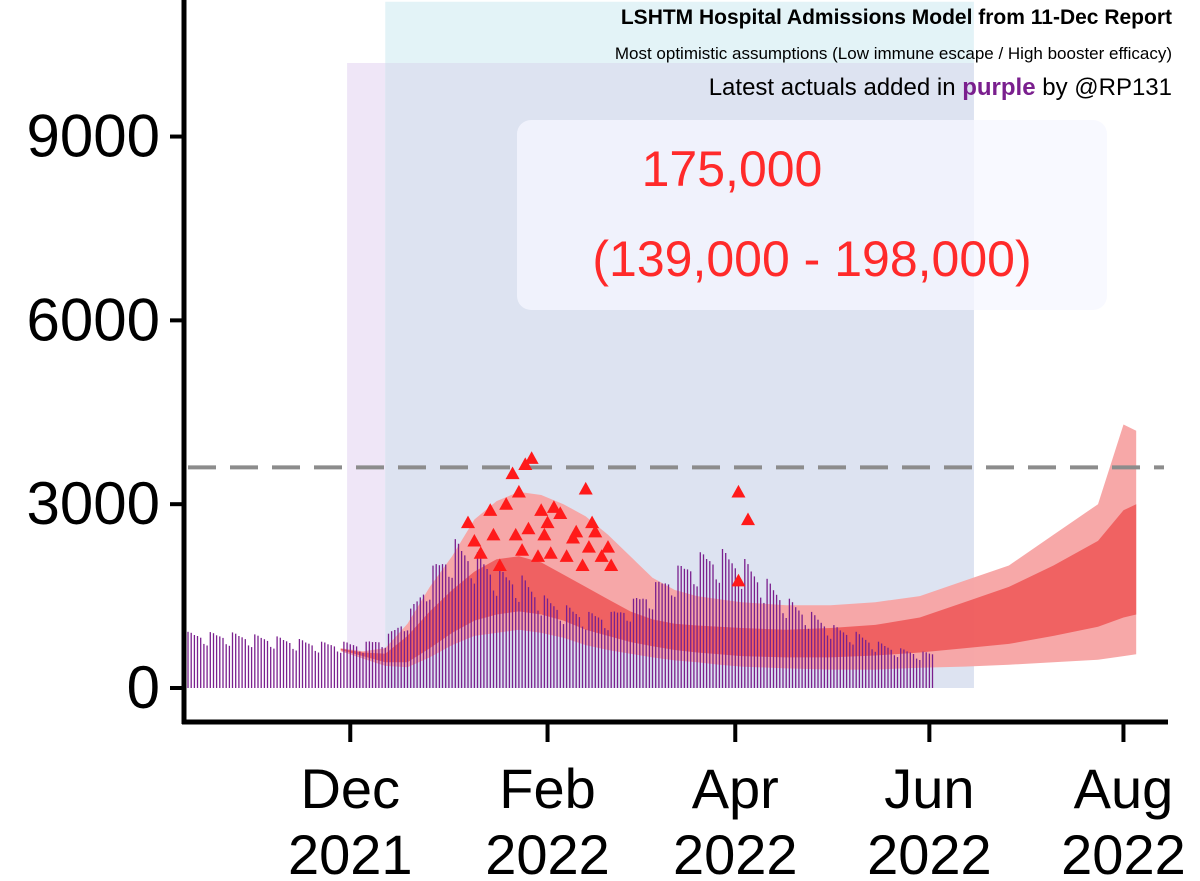 This screenshot has width=1200, height=881. I want to click on note-suffix: by @RP131, so click(1107, 87).